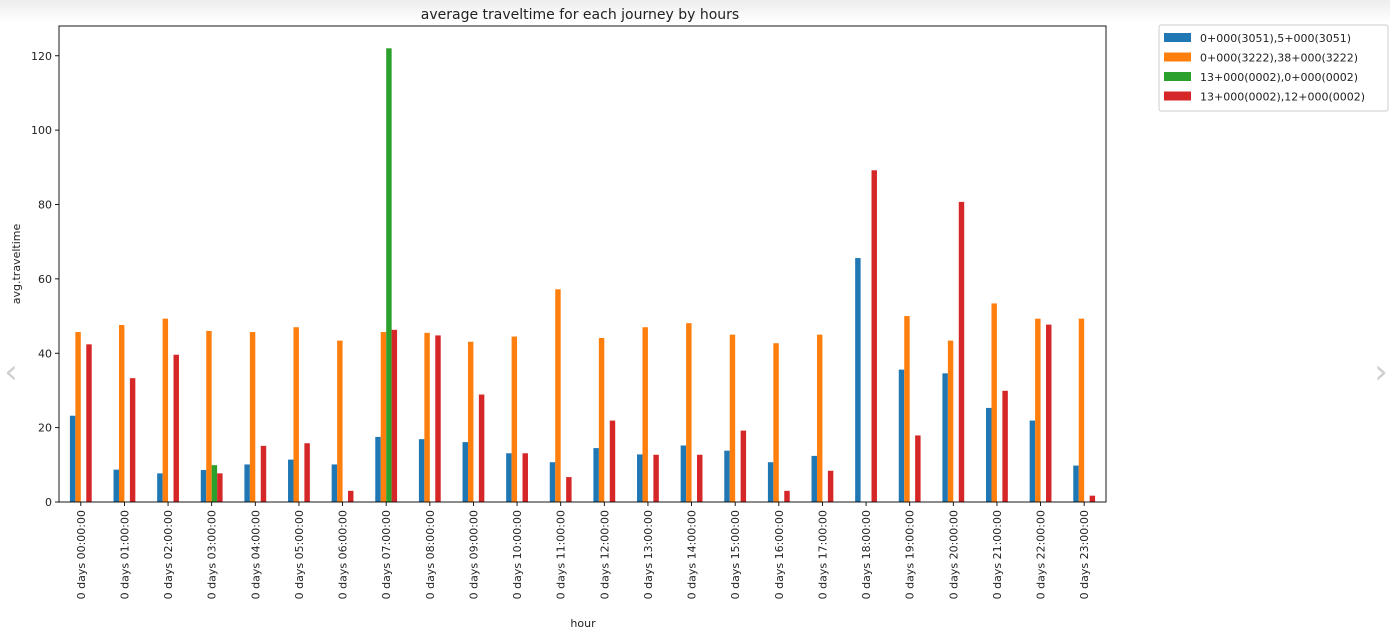 This screenshot has height=635, width=1390. What do you see at coordinates (343, 554) in the screenshot?
I see `x-tick-label: 0 days 06:00:00` at bounding box center [343, 554].